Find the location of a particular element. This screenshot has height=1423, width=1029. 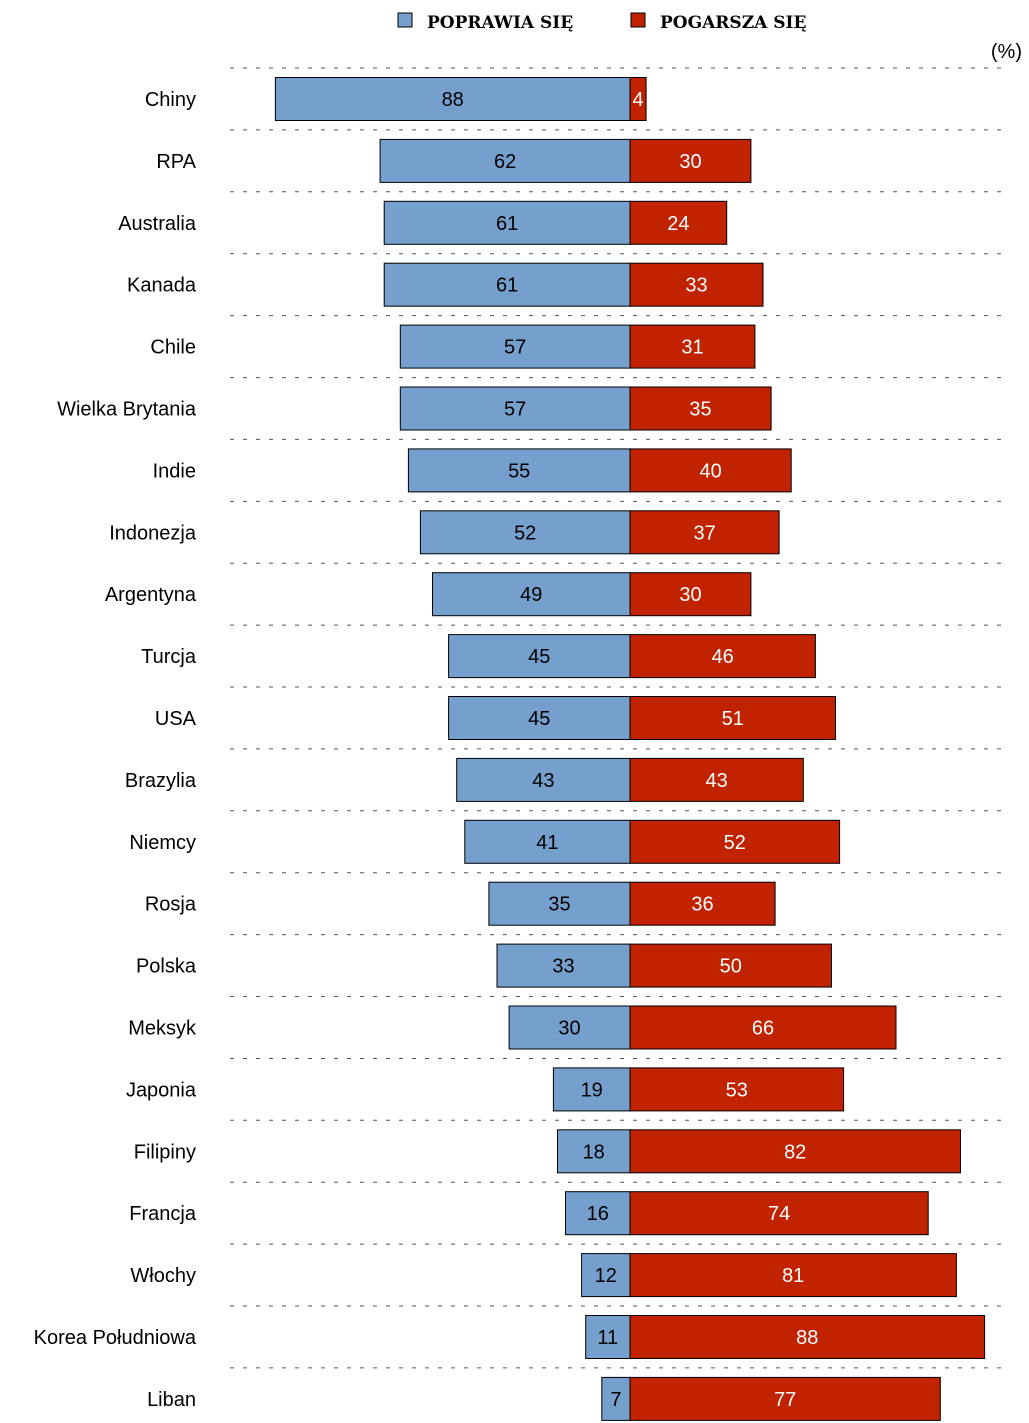

value-label-improving: 62 is located at coordinates (505, 162).